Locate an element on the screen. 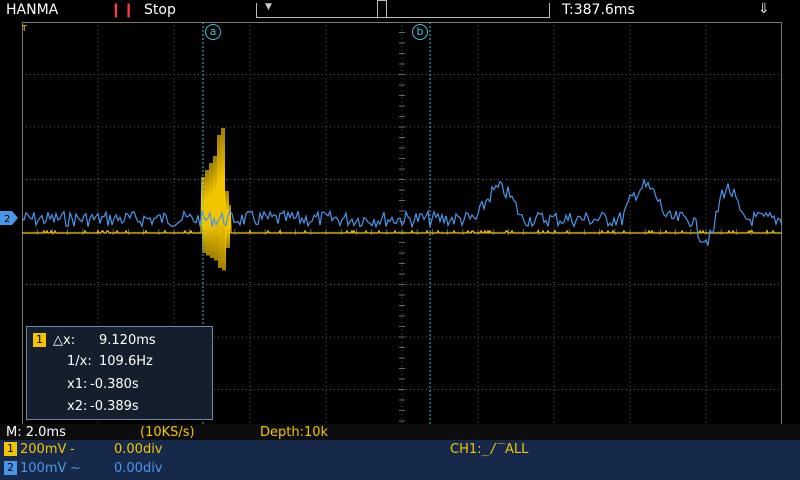 This screenshot has height=480, width=800. trigger-setting: CH1:_/‾ALL is located at coordinates (510, 450).